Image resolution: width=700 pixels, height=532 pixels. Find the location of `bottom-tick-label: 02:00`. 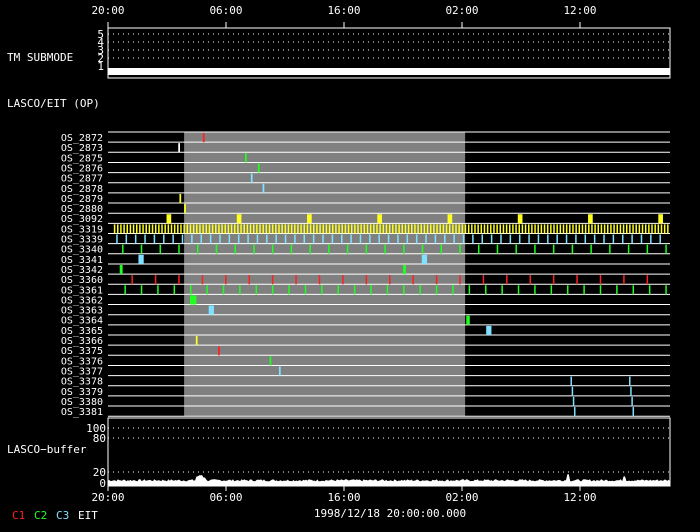

bottom-tick-label: 02:00 is located at coordinates (461, 497).